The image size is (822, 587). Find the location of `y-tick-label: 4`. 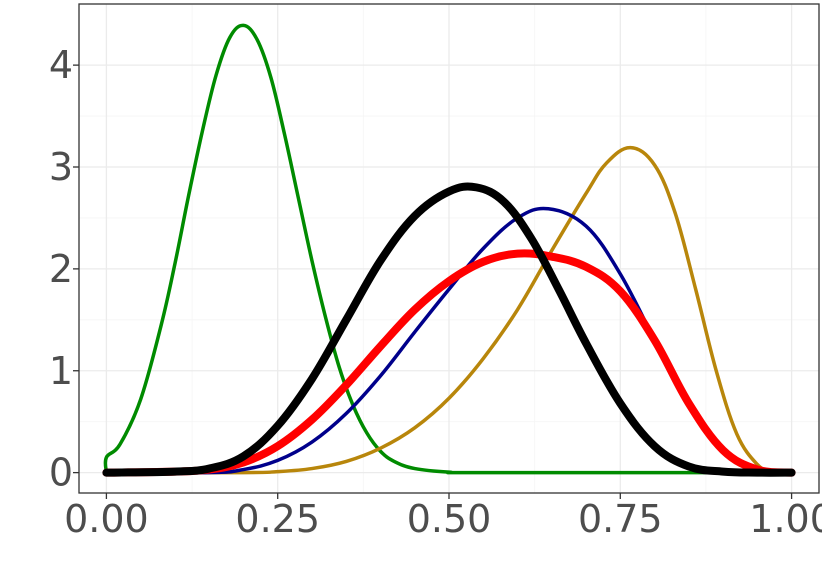

y-tick-label: 4 is located at coordinates (61, 65).